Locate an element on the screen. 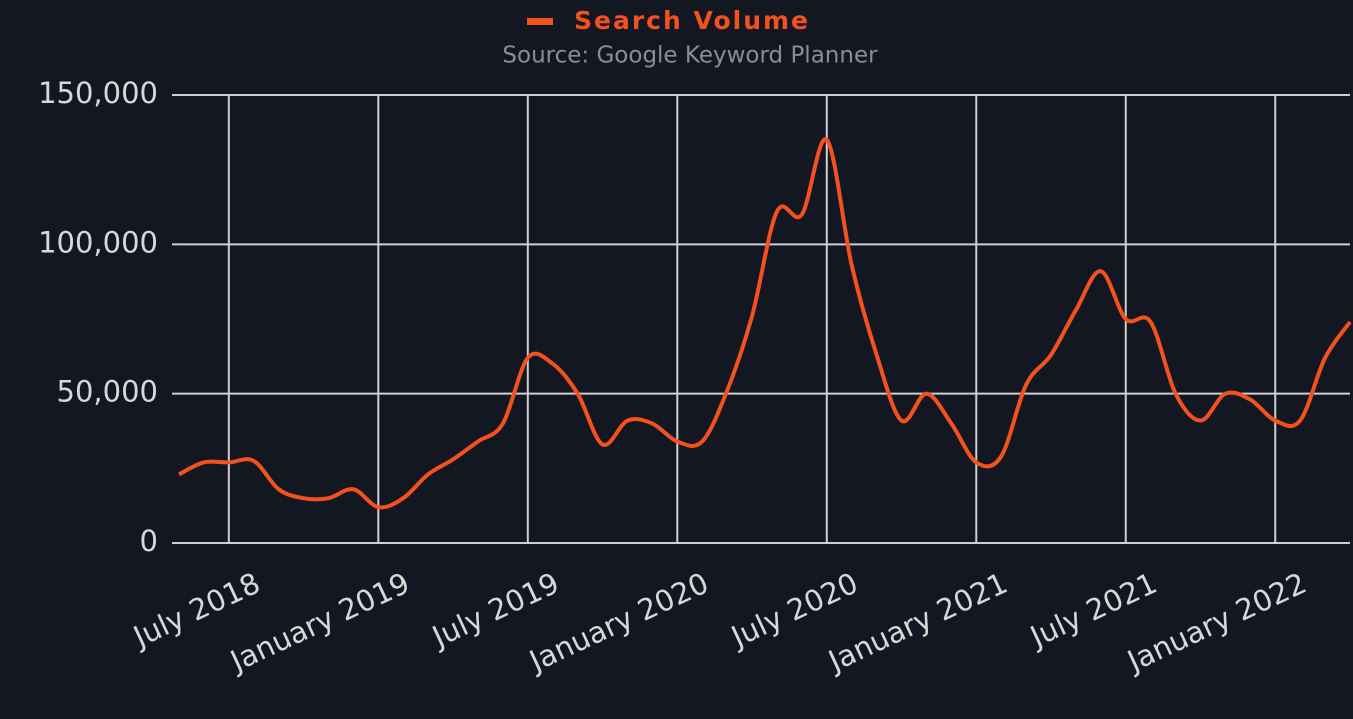 The width and height of the screenshot is (1353, 719). y-tick-label: 50,000 is located at coordinates (107, 392).